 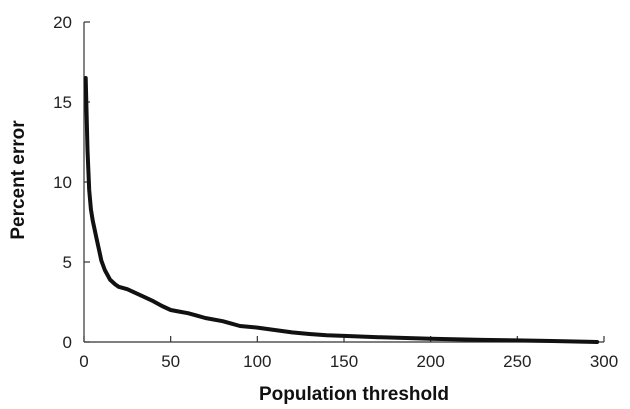 What do you see at coordinates (18, 180) in the screenshot?
I see `y-axis-title: Percent error` at bounding box center [18, 180].